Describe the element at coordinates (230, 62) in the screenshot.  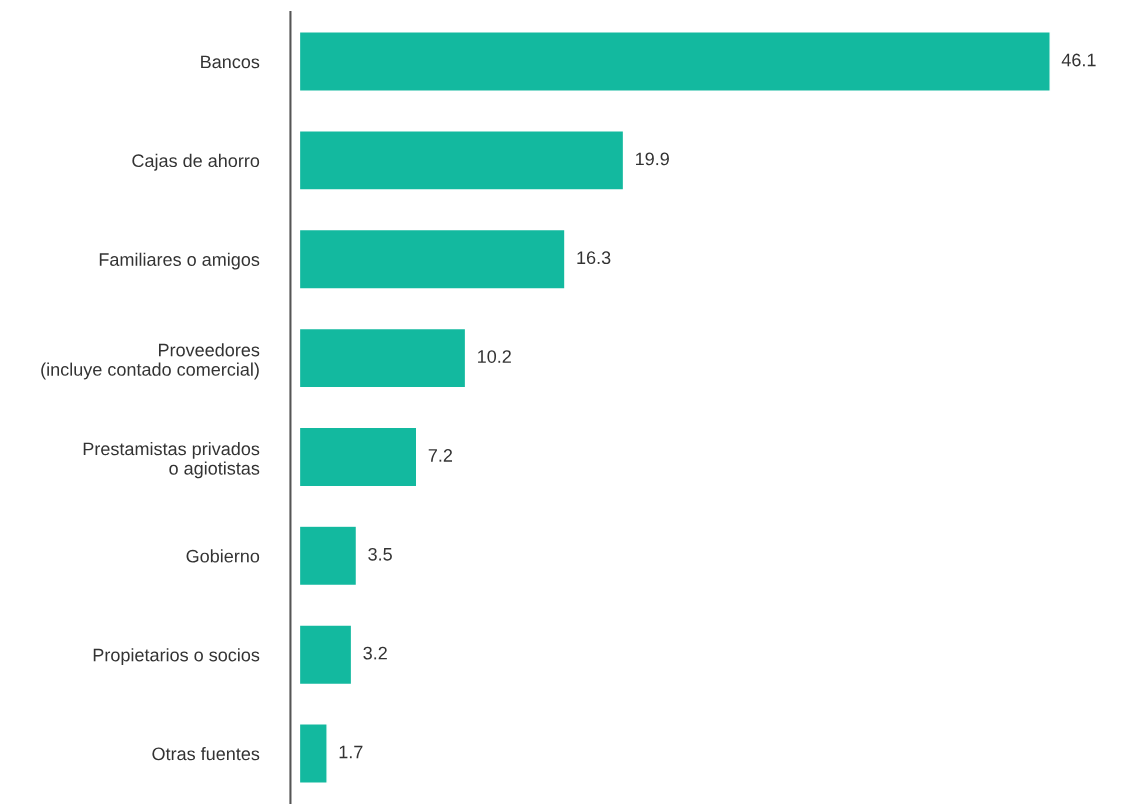
I see `y-tick-label: Bancos` at that location.